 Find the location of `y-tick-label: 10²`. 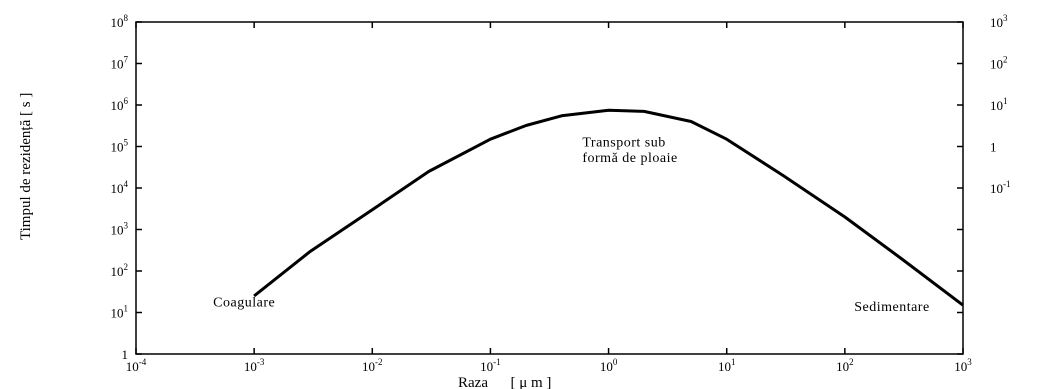

y-tick-label: 10² is located at coordinates (120, 270).